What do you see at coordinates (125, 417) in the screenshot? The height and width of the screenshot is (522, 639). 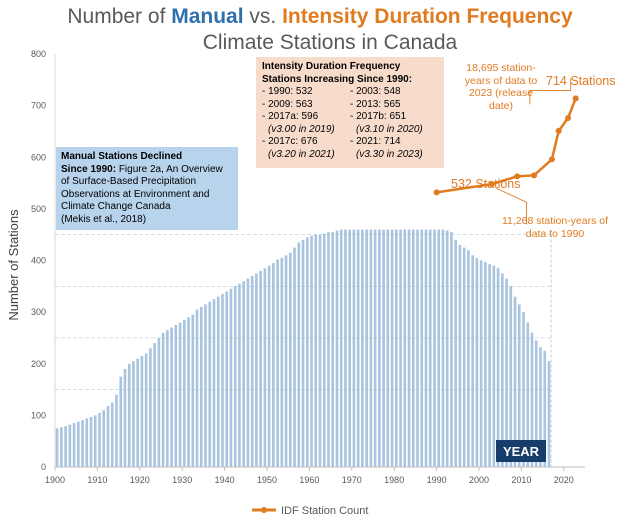 I see `bar-1916` at bounding box center [125, 417].